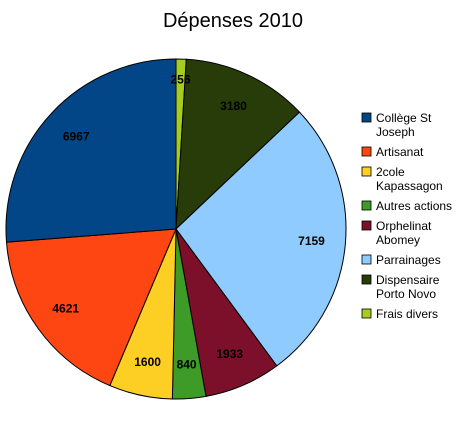  I want to click on legend-item-orphelinat-abomey: Orphelinat Abomey, so click(396, 233).